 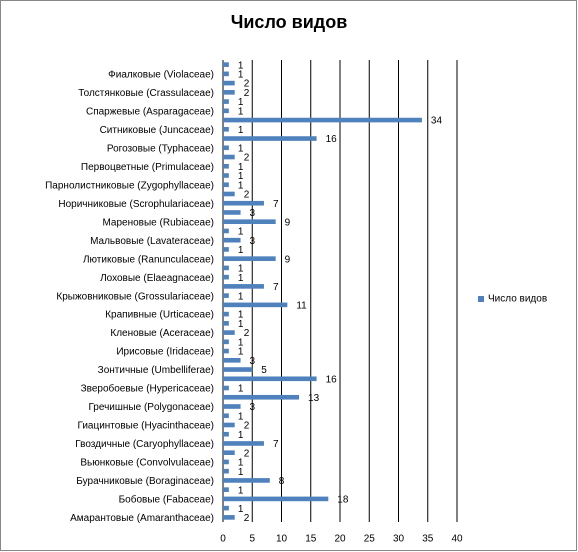 I want to click on y-tick-label: Гвоздичные (Caryophyllaceae), so click(x=144, y=444).